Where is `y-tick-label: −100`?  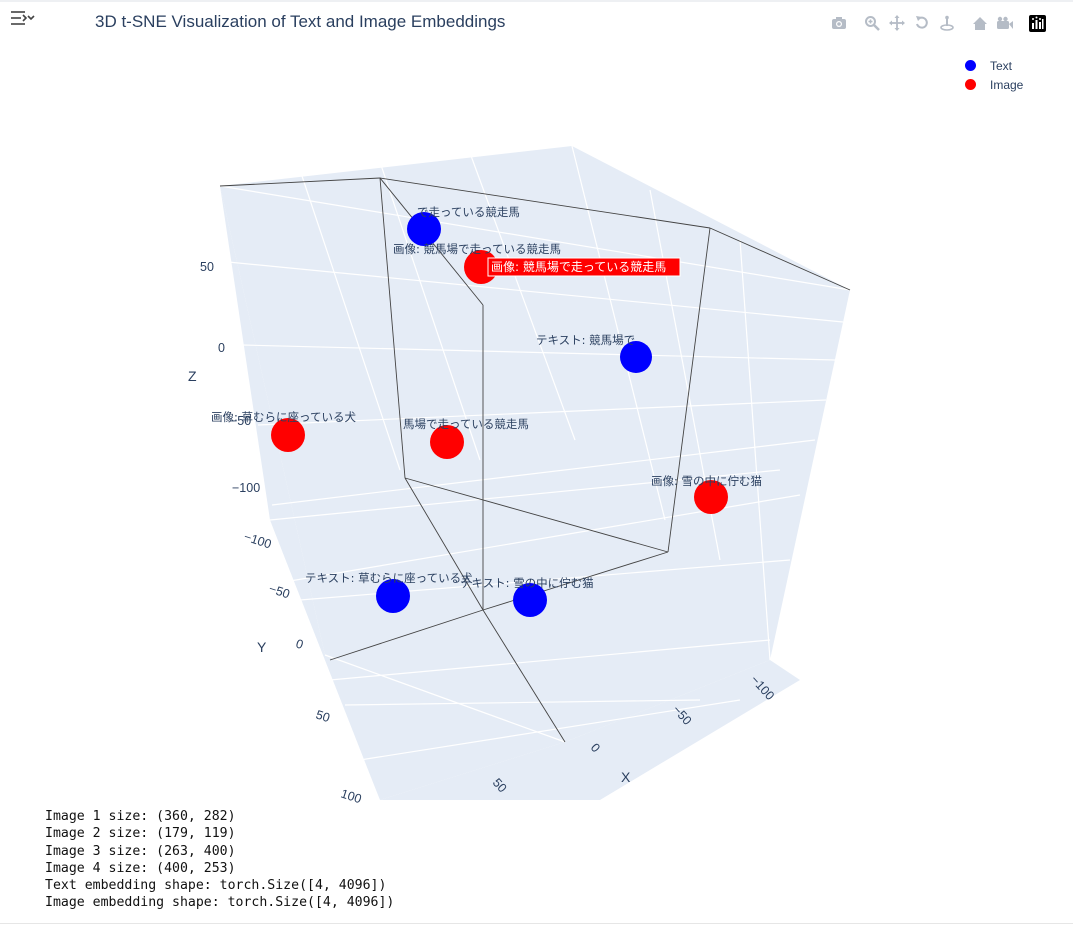
y-tick-label: −100 is located at coordinates (257, 541).